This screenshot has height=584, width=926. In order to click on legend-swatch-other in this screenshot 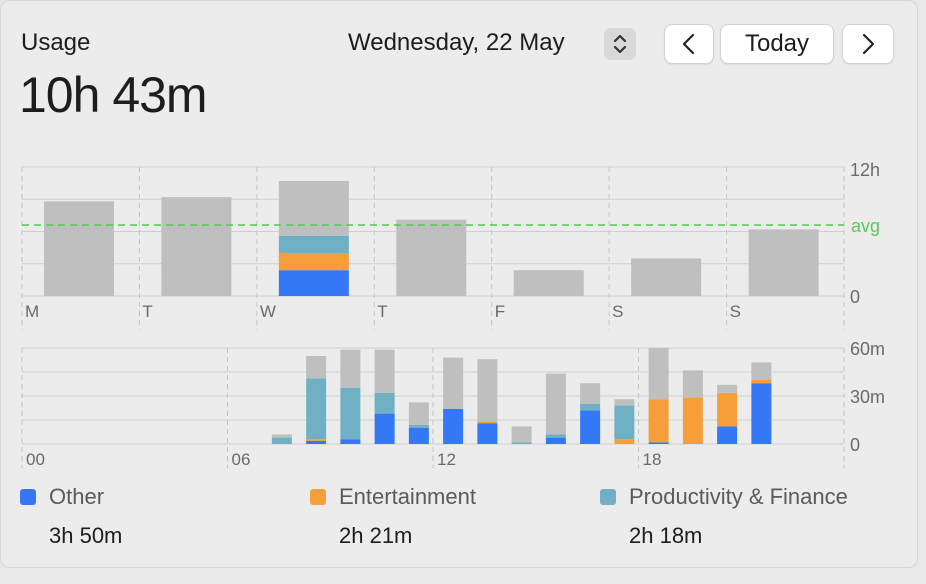, I will do `click(28, 497)`.